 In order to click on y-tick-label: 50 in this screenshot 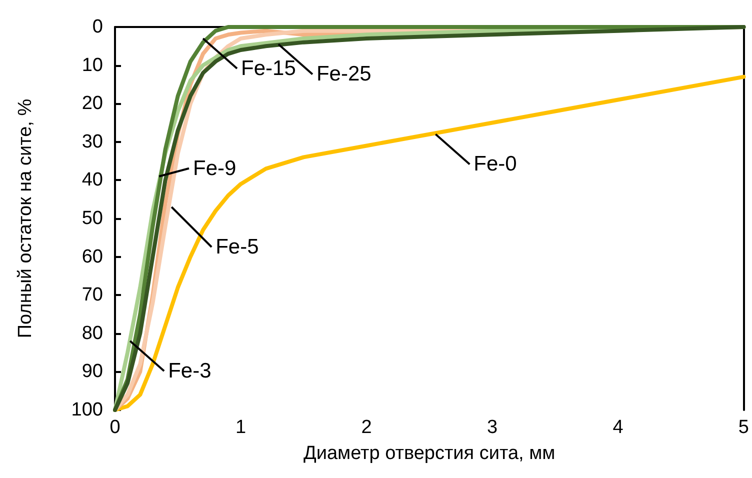, I will do `click(92, 218)`.